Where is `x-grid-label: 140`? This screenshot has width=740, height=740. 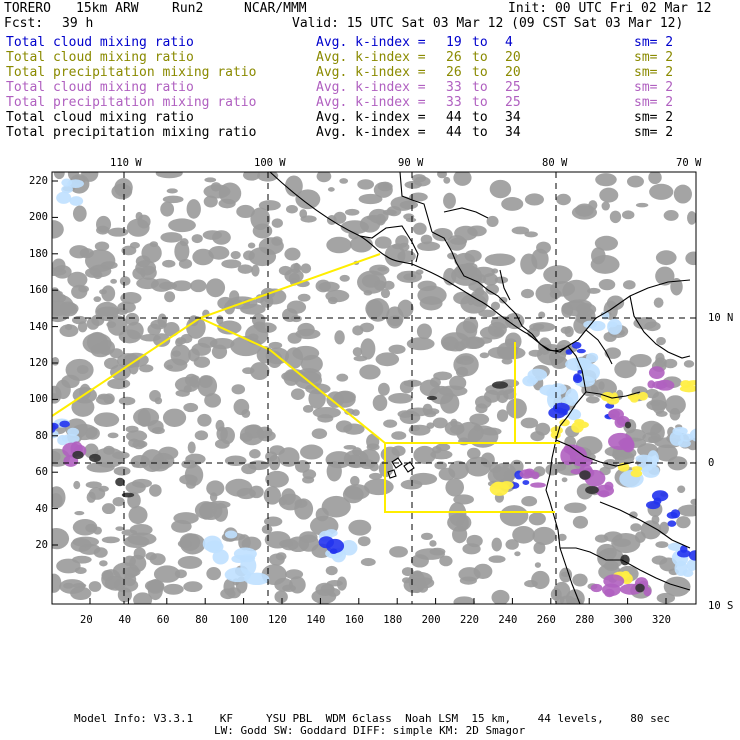
x-grid-label: 140 is located at coordinates (316, 620).